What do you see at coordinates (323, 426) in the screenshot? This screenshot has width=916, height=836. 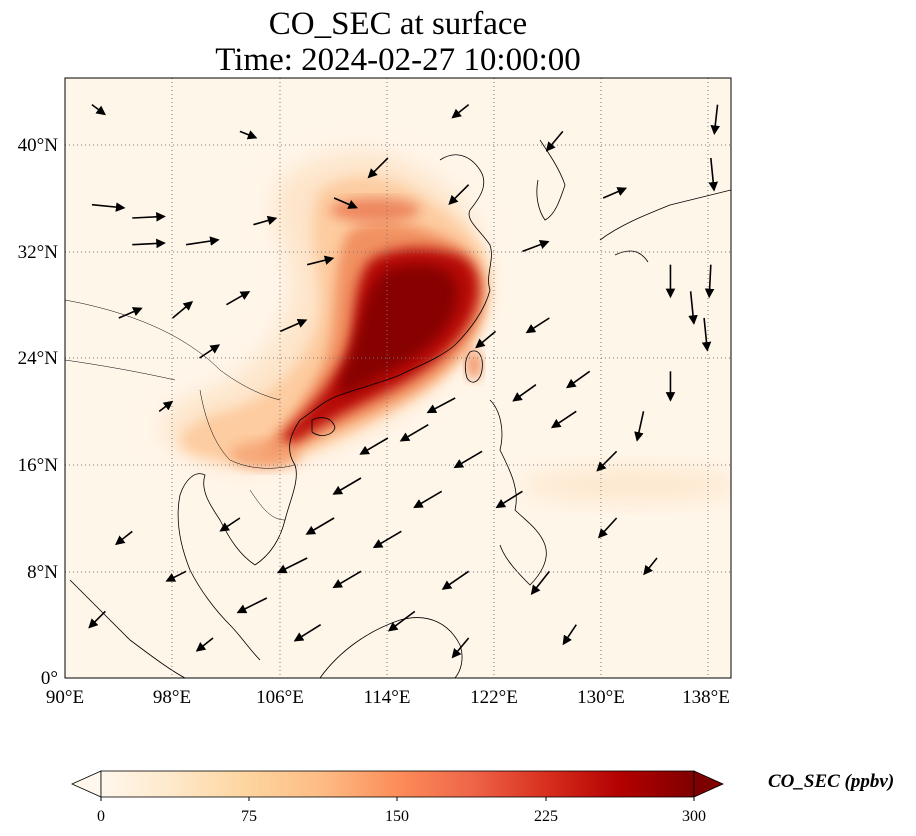 I see `coastline-hainan` at bounding box center [323, 426].